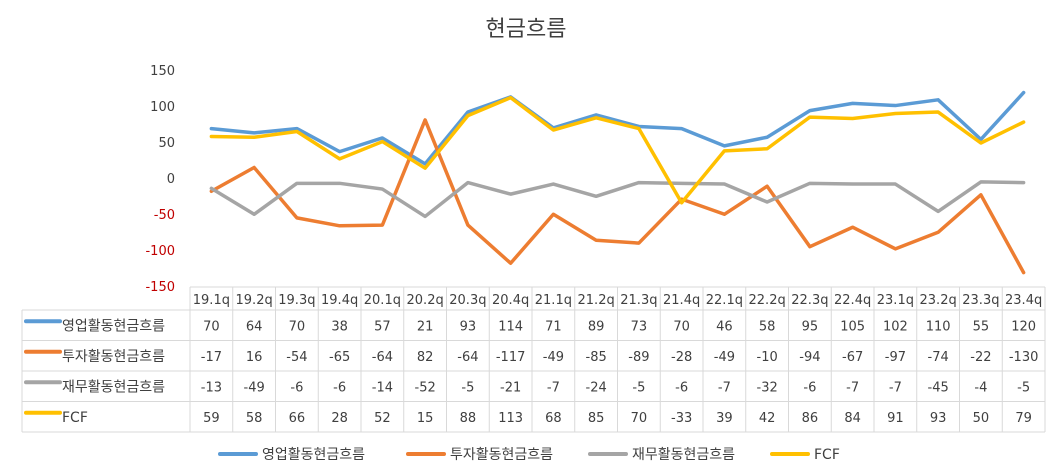 The image size is (1050, 467). What do you see at coordinates (724, 418) in the screenshot?
I see `table-cell-value: 39` at bounding box center [724, 418].